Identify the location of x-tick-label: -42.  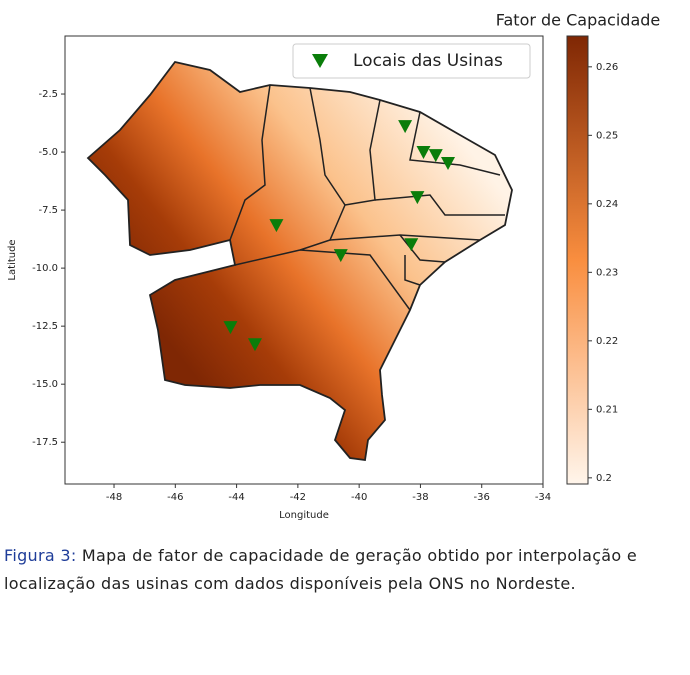
(298, 497).